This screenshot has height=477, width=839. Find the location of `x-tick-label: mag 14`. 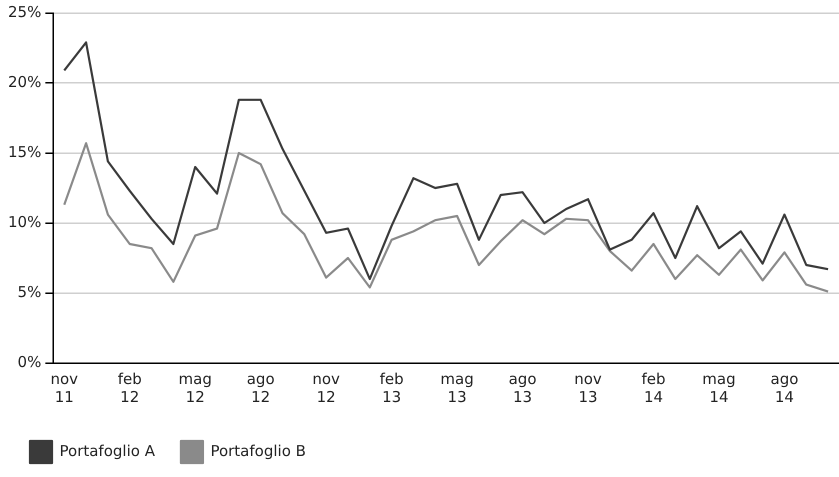

x-tick-label: mag 14 is located at coordinates (719, 388).